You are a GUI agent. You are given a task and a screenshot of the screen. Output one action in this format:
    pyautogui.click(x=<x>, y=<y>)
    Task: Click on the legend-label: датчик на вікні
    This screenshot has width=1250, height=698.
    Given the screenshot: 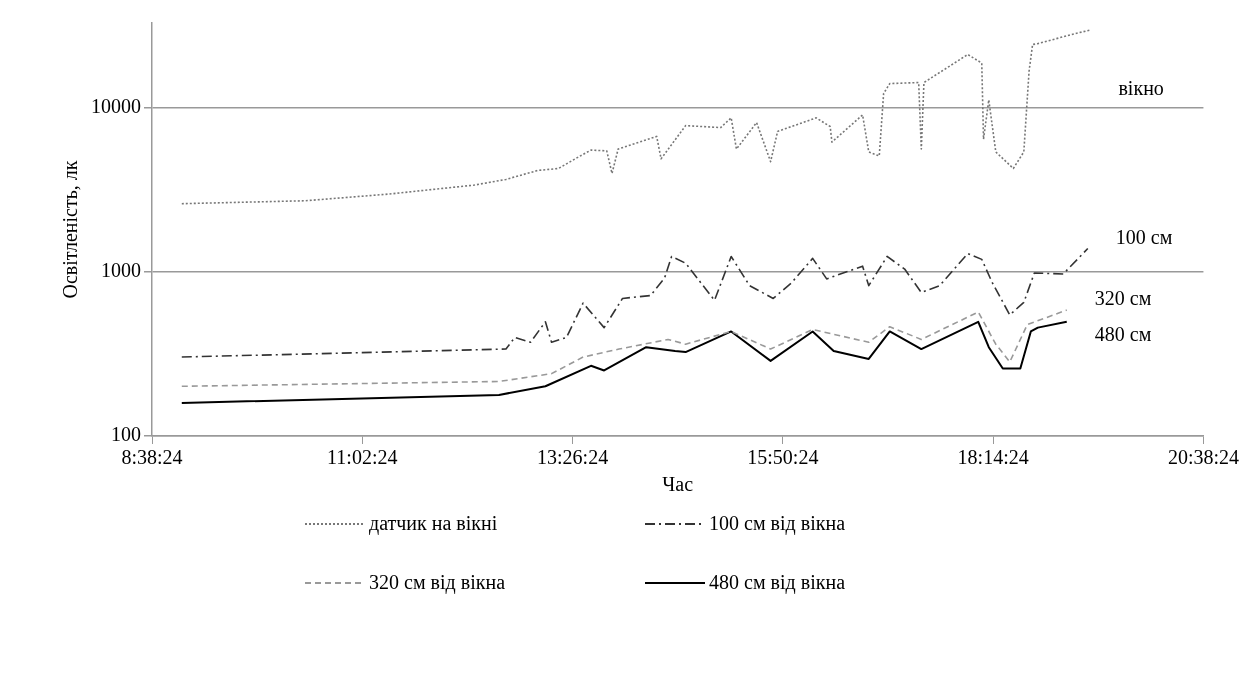 What is the action you would take?
    pyautogui.click(x=433, y=523)
    